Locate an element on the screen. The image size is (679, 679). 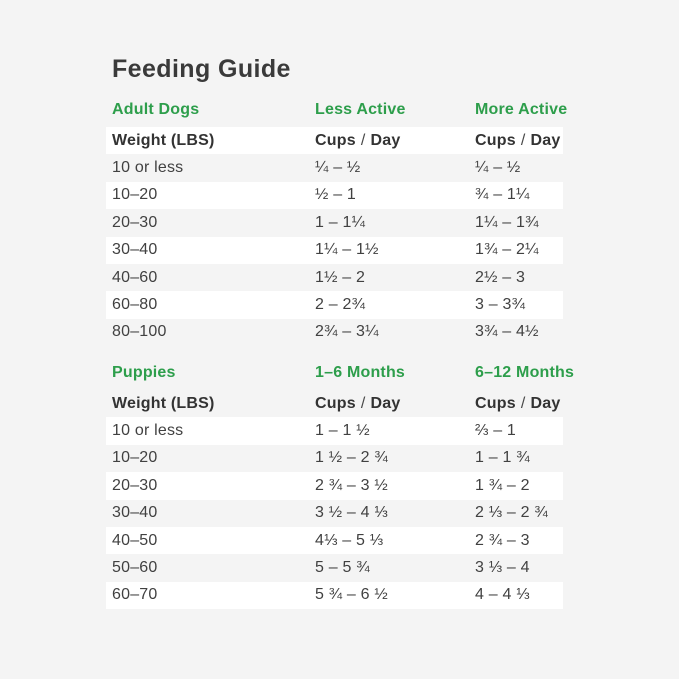
cups-per-day-cell: 3¾ – 4½ is located at coordinates (507, 332).